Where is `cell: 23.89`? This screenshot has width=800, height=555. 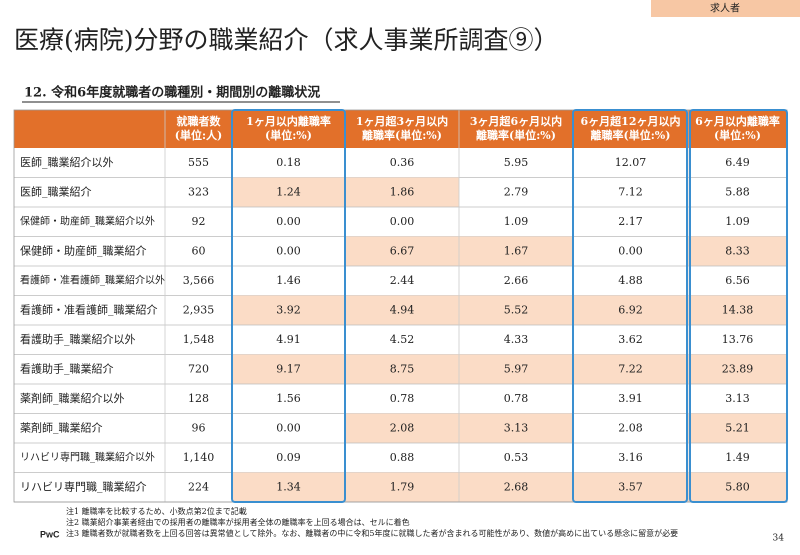
cell: 23.89 is located at coordinates (738, 368).